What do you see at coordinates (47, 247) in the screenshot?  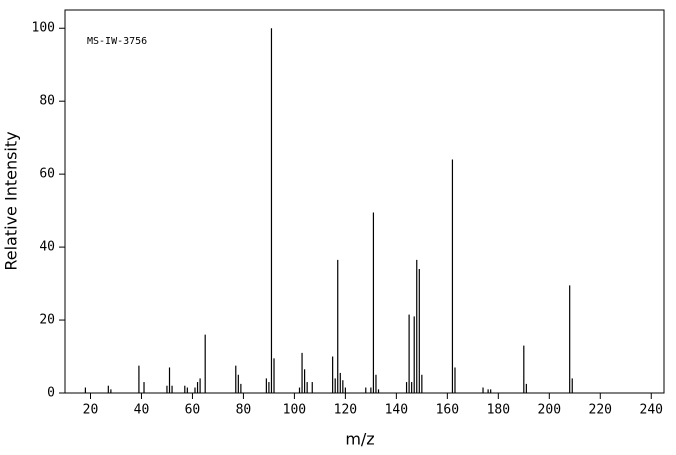 I see `y-tick-label: 40` at bounding box center [47, 247].